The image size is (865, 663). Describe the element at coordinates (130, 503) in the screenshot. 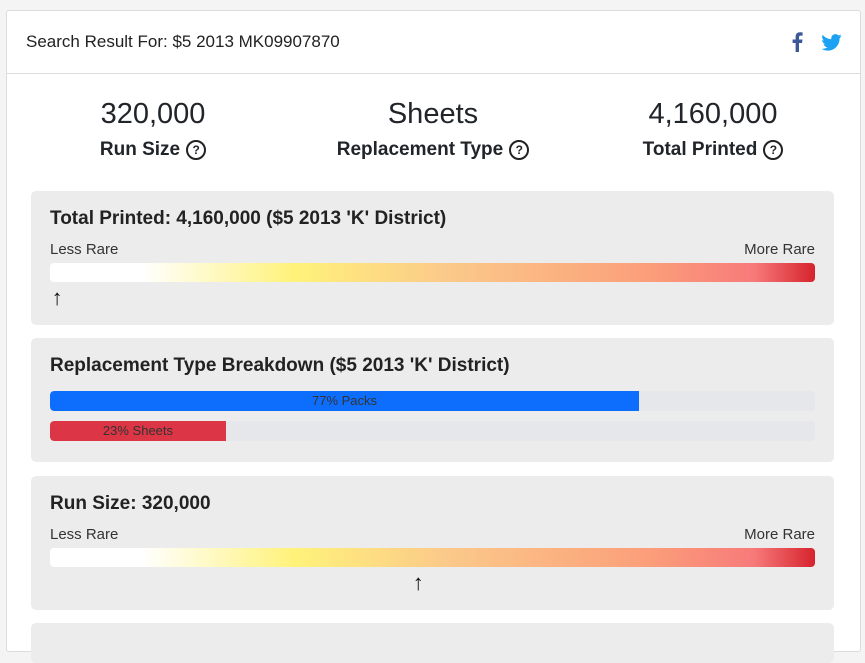

I see `panel-title: Run Size: 320,000` at that location.